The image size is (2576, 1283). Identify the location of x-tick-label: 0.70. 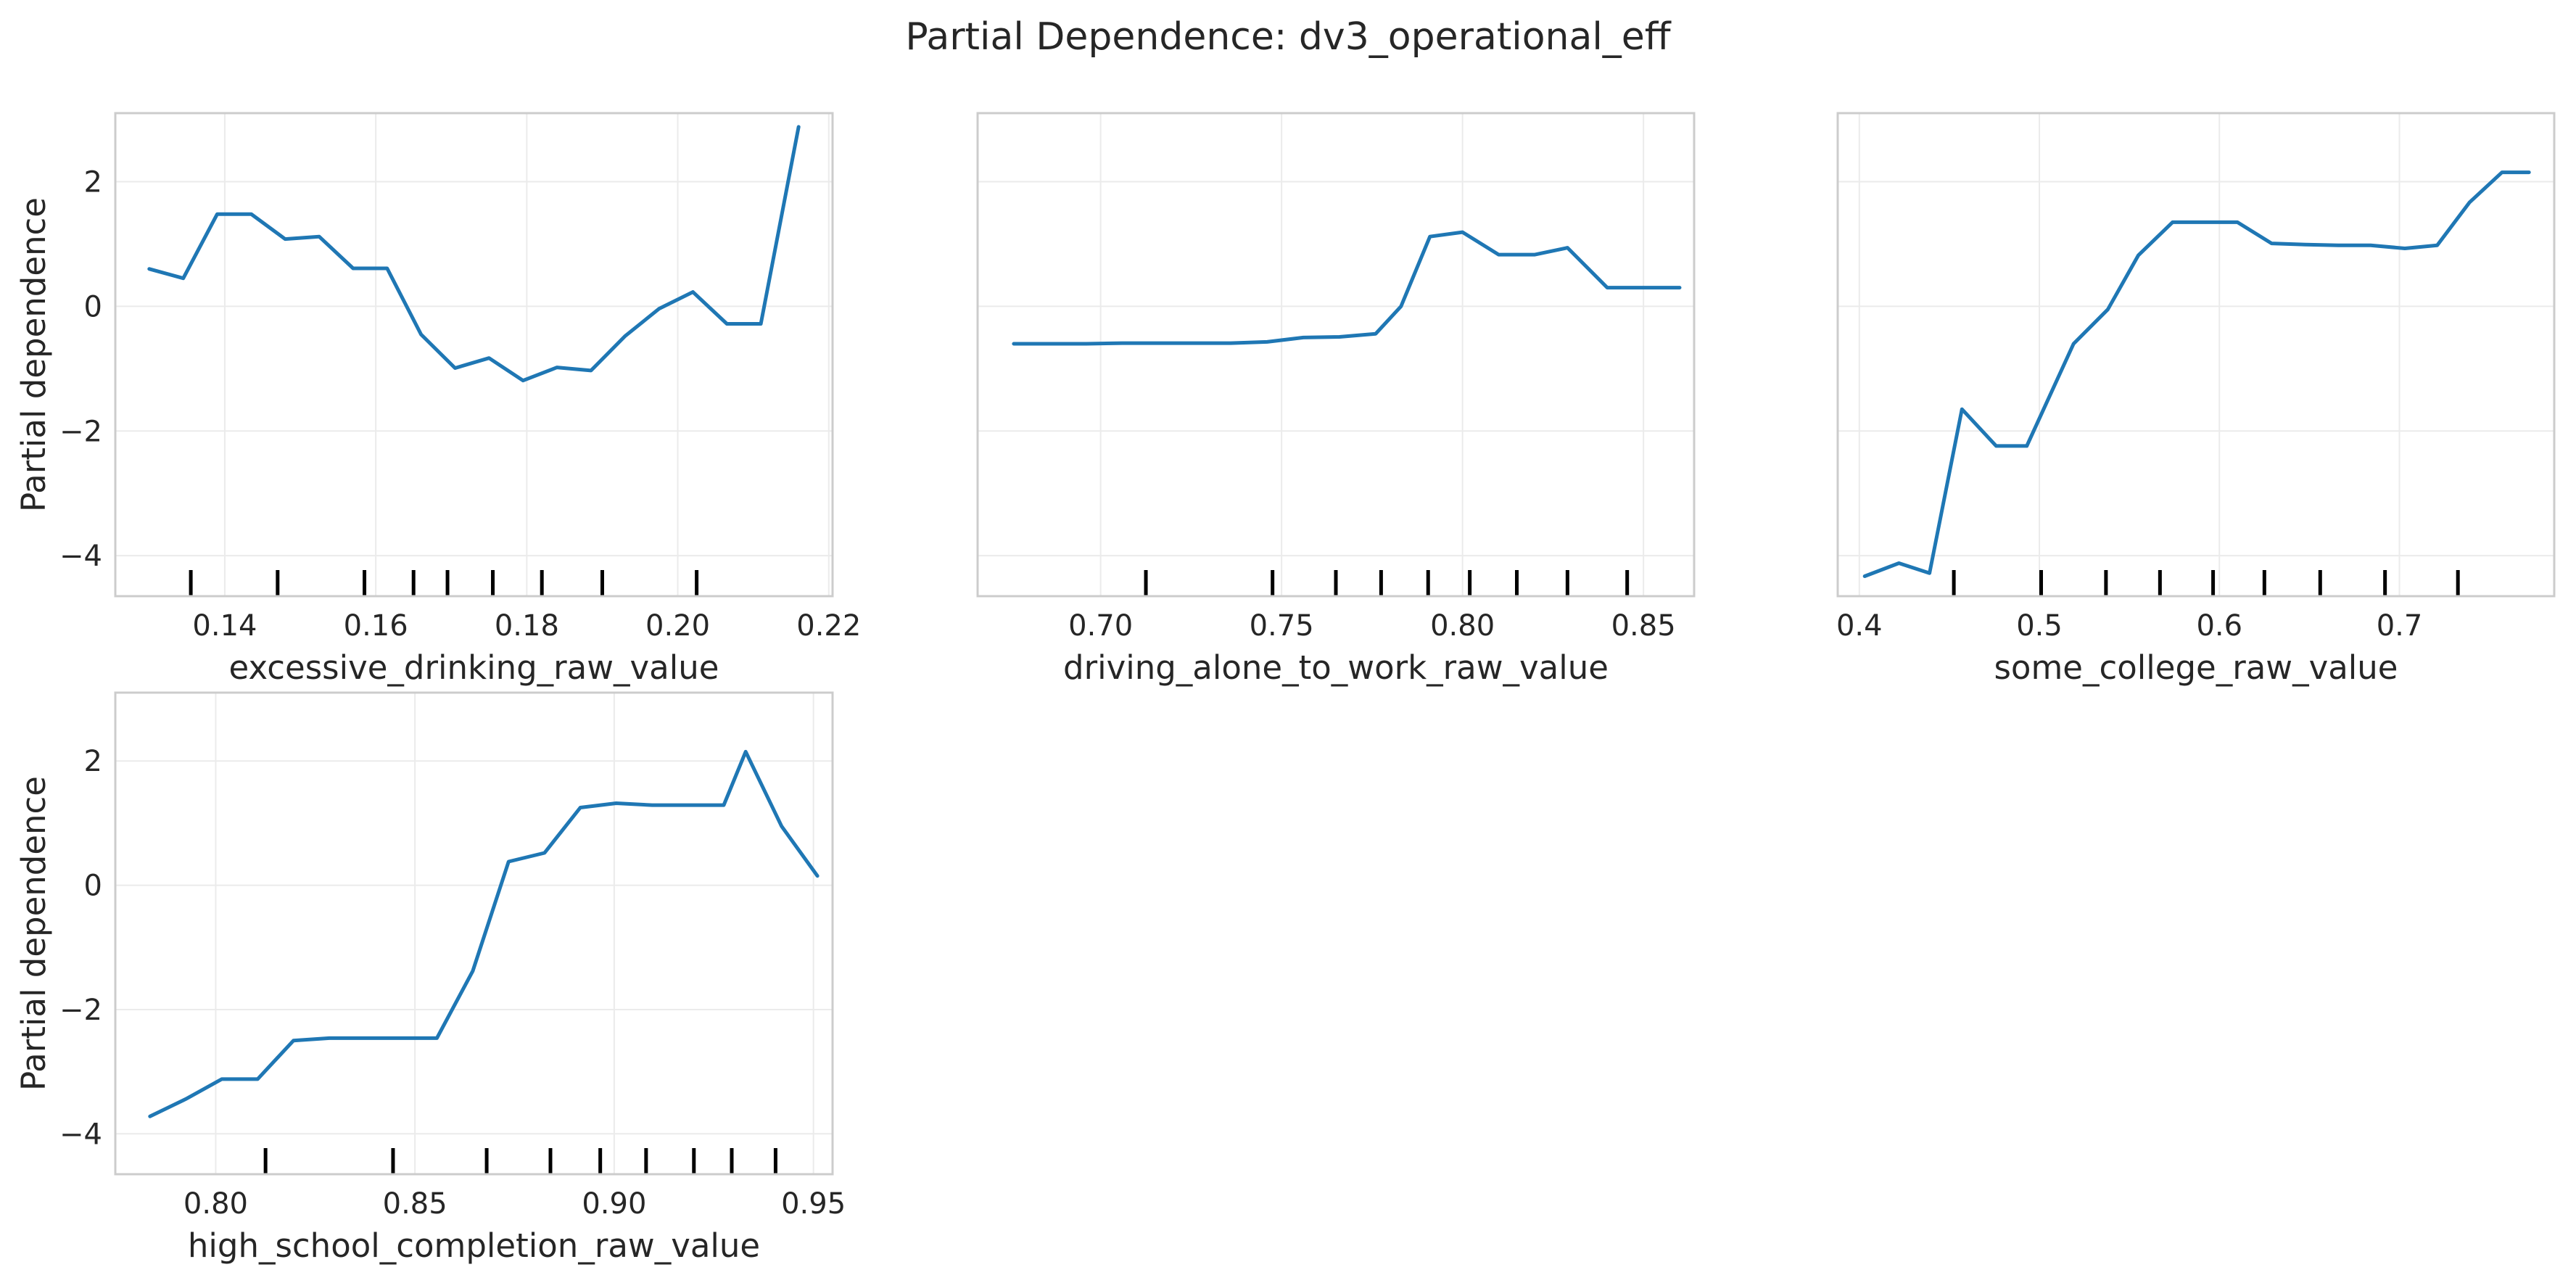
(1100, 626).